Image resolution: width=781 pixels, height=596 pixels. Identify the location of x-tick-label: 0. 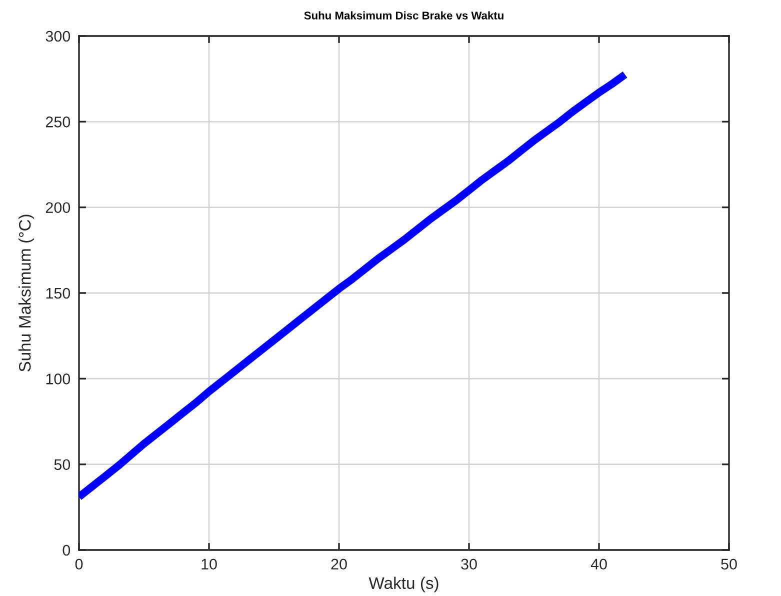
(79, 564).